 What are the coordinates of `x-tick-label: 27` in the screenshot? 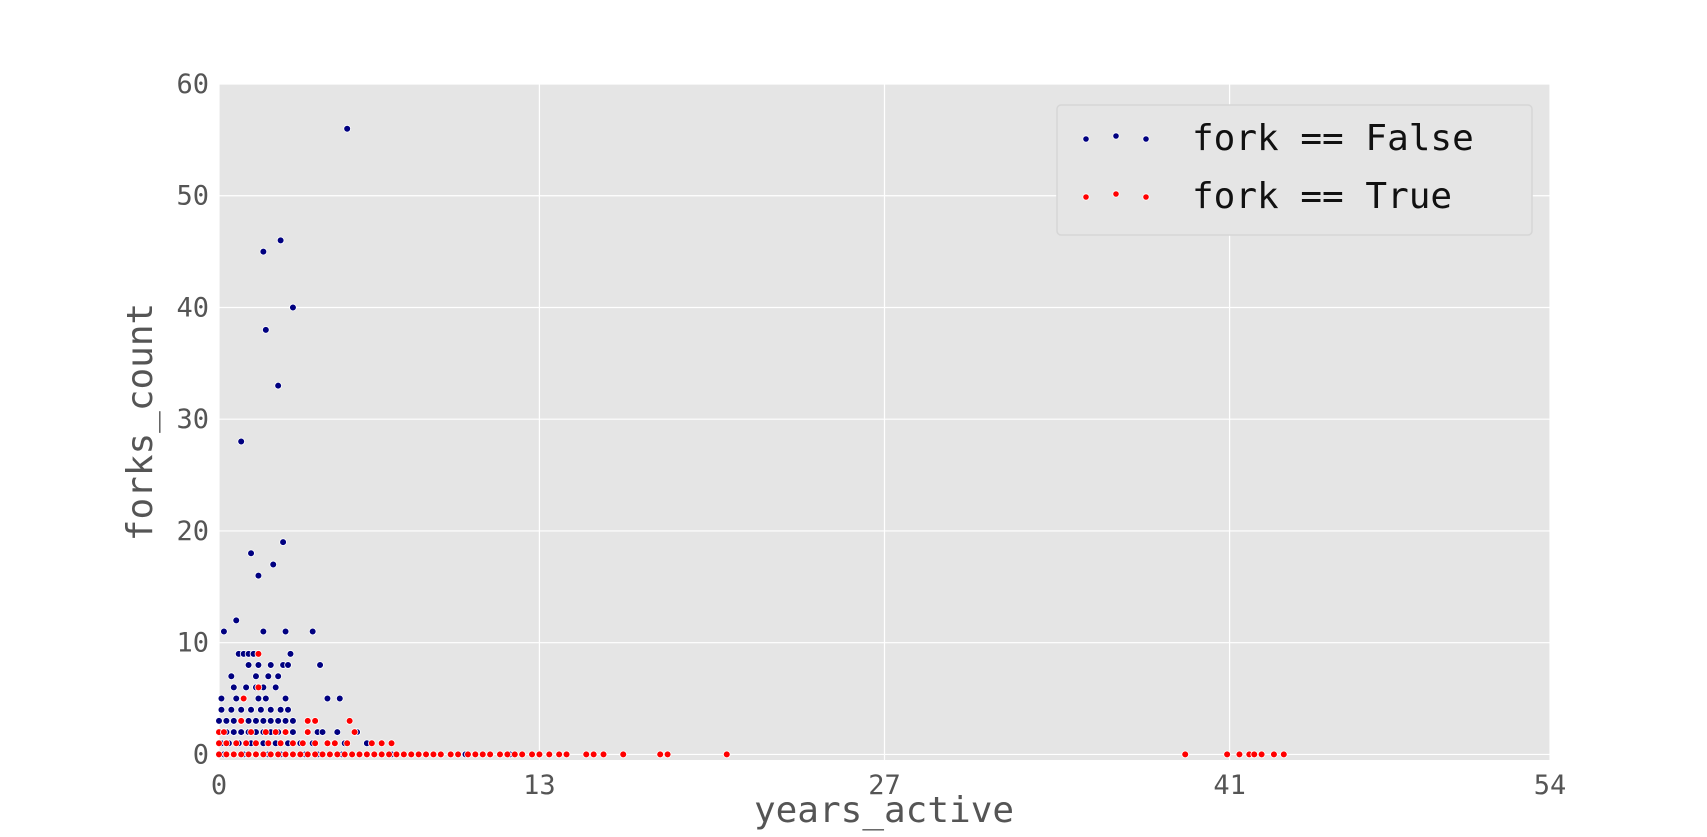 It's located at (884, 785).